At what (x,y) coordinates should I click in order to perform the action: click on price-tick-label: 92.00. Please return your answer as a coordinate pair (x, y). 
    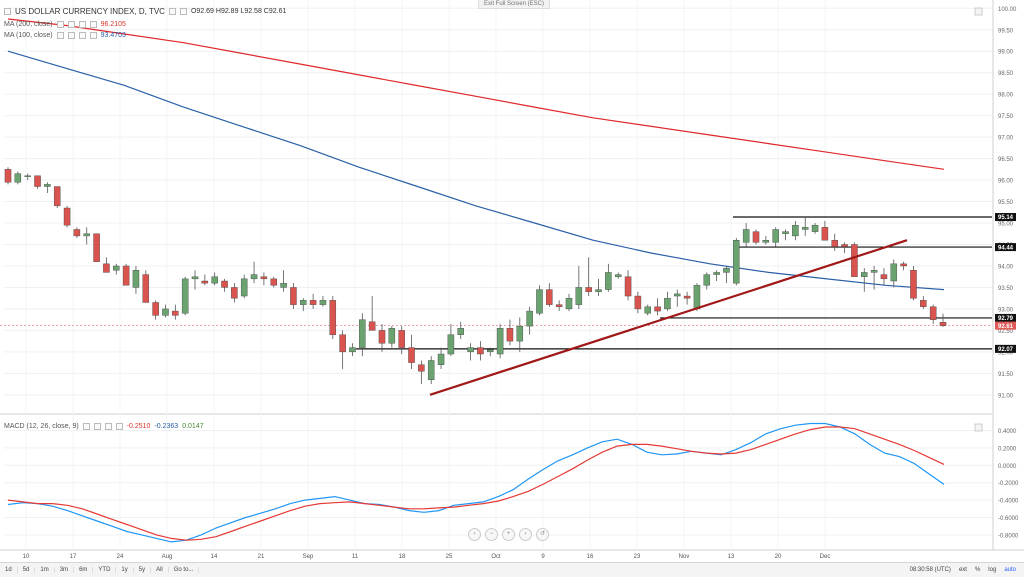
    Looking at the image, I should click on (1006, 353).